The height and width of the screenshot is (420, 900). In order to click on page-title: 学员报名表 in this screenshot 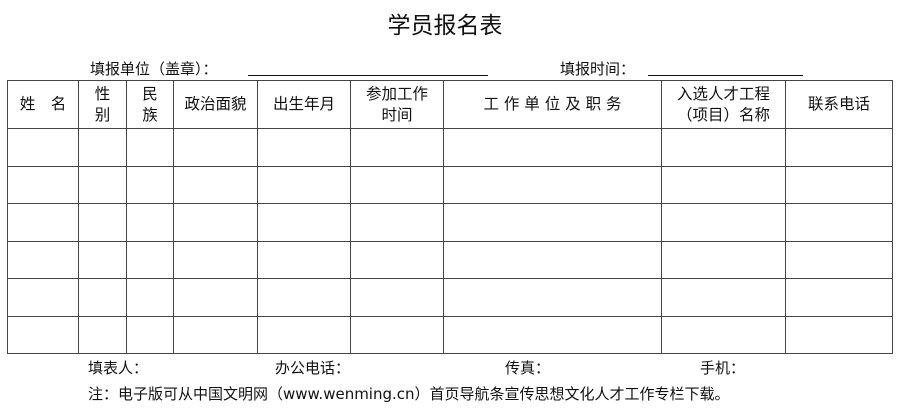, I will do `click(445, 26)`.